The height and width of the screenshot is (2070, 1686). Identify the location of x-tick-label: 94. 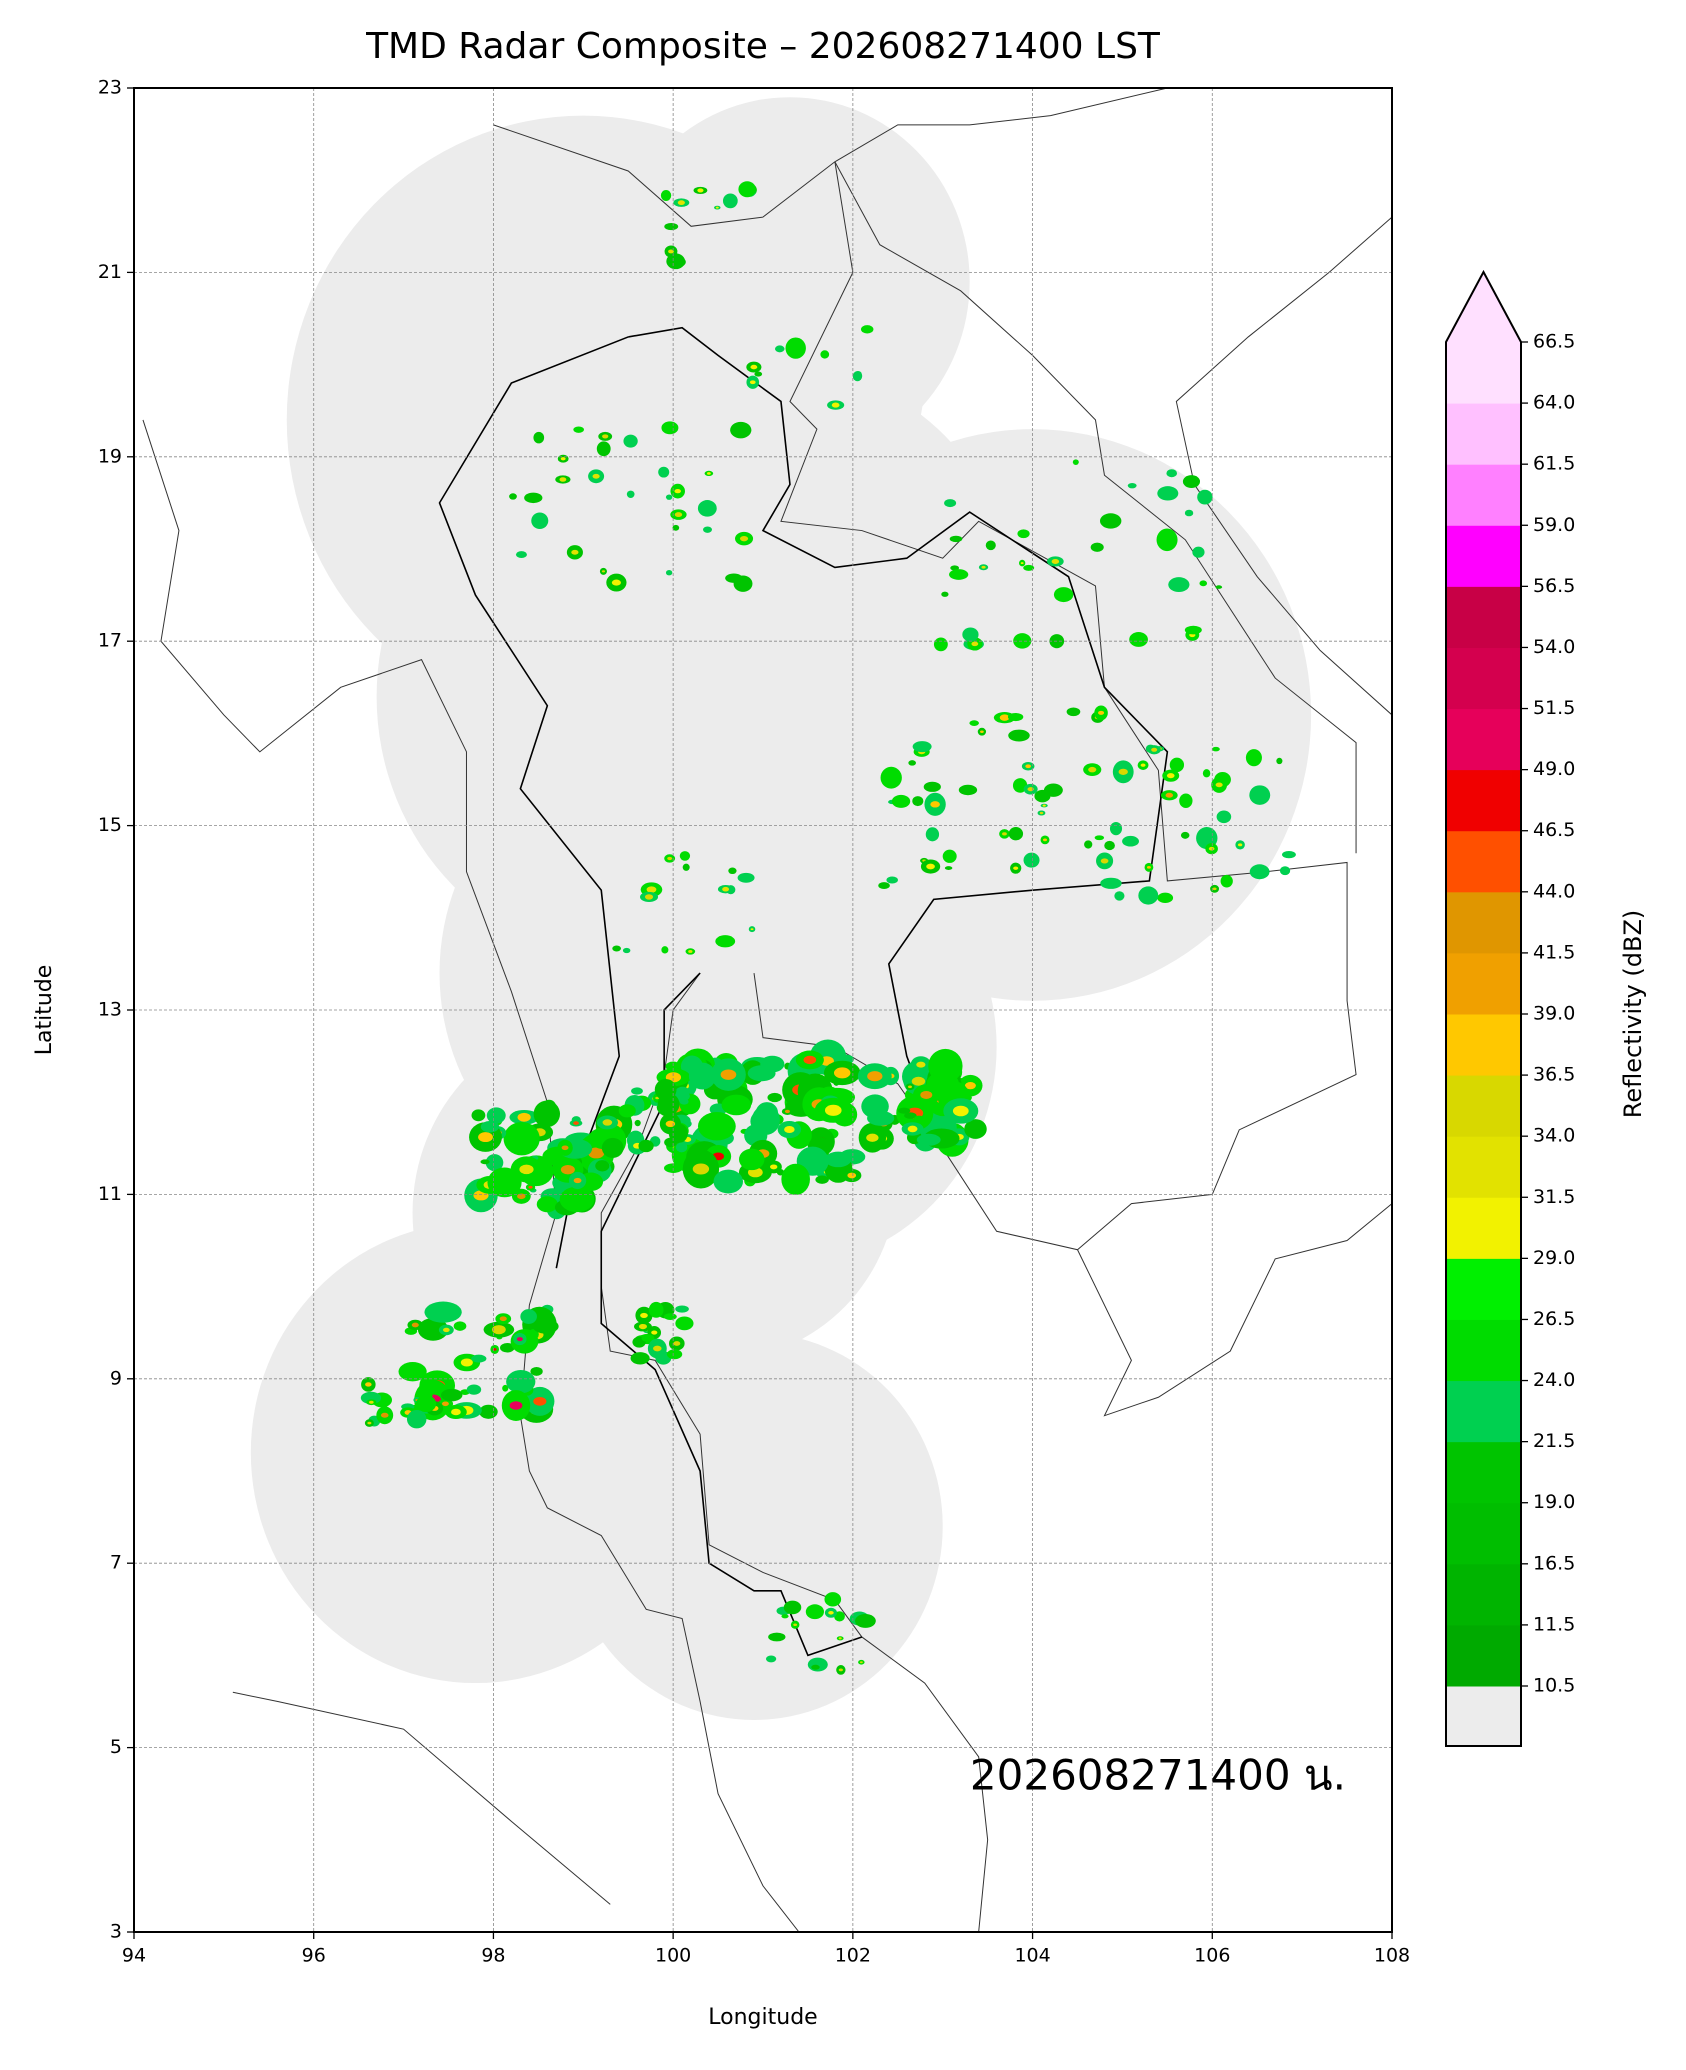
(134, 1956).